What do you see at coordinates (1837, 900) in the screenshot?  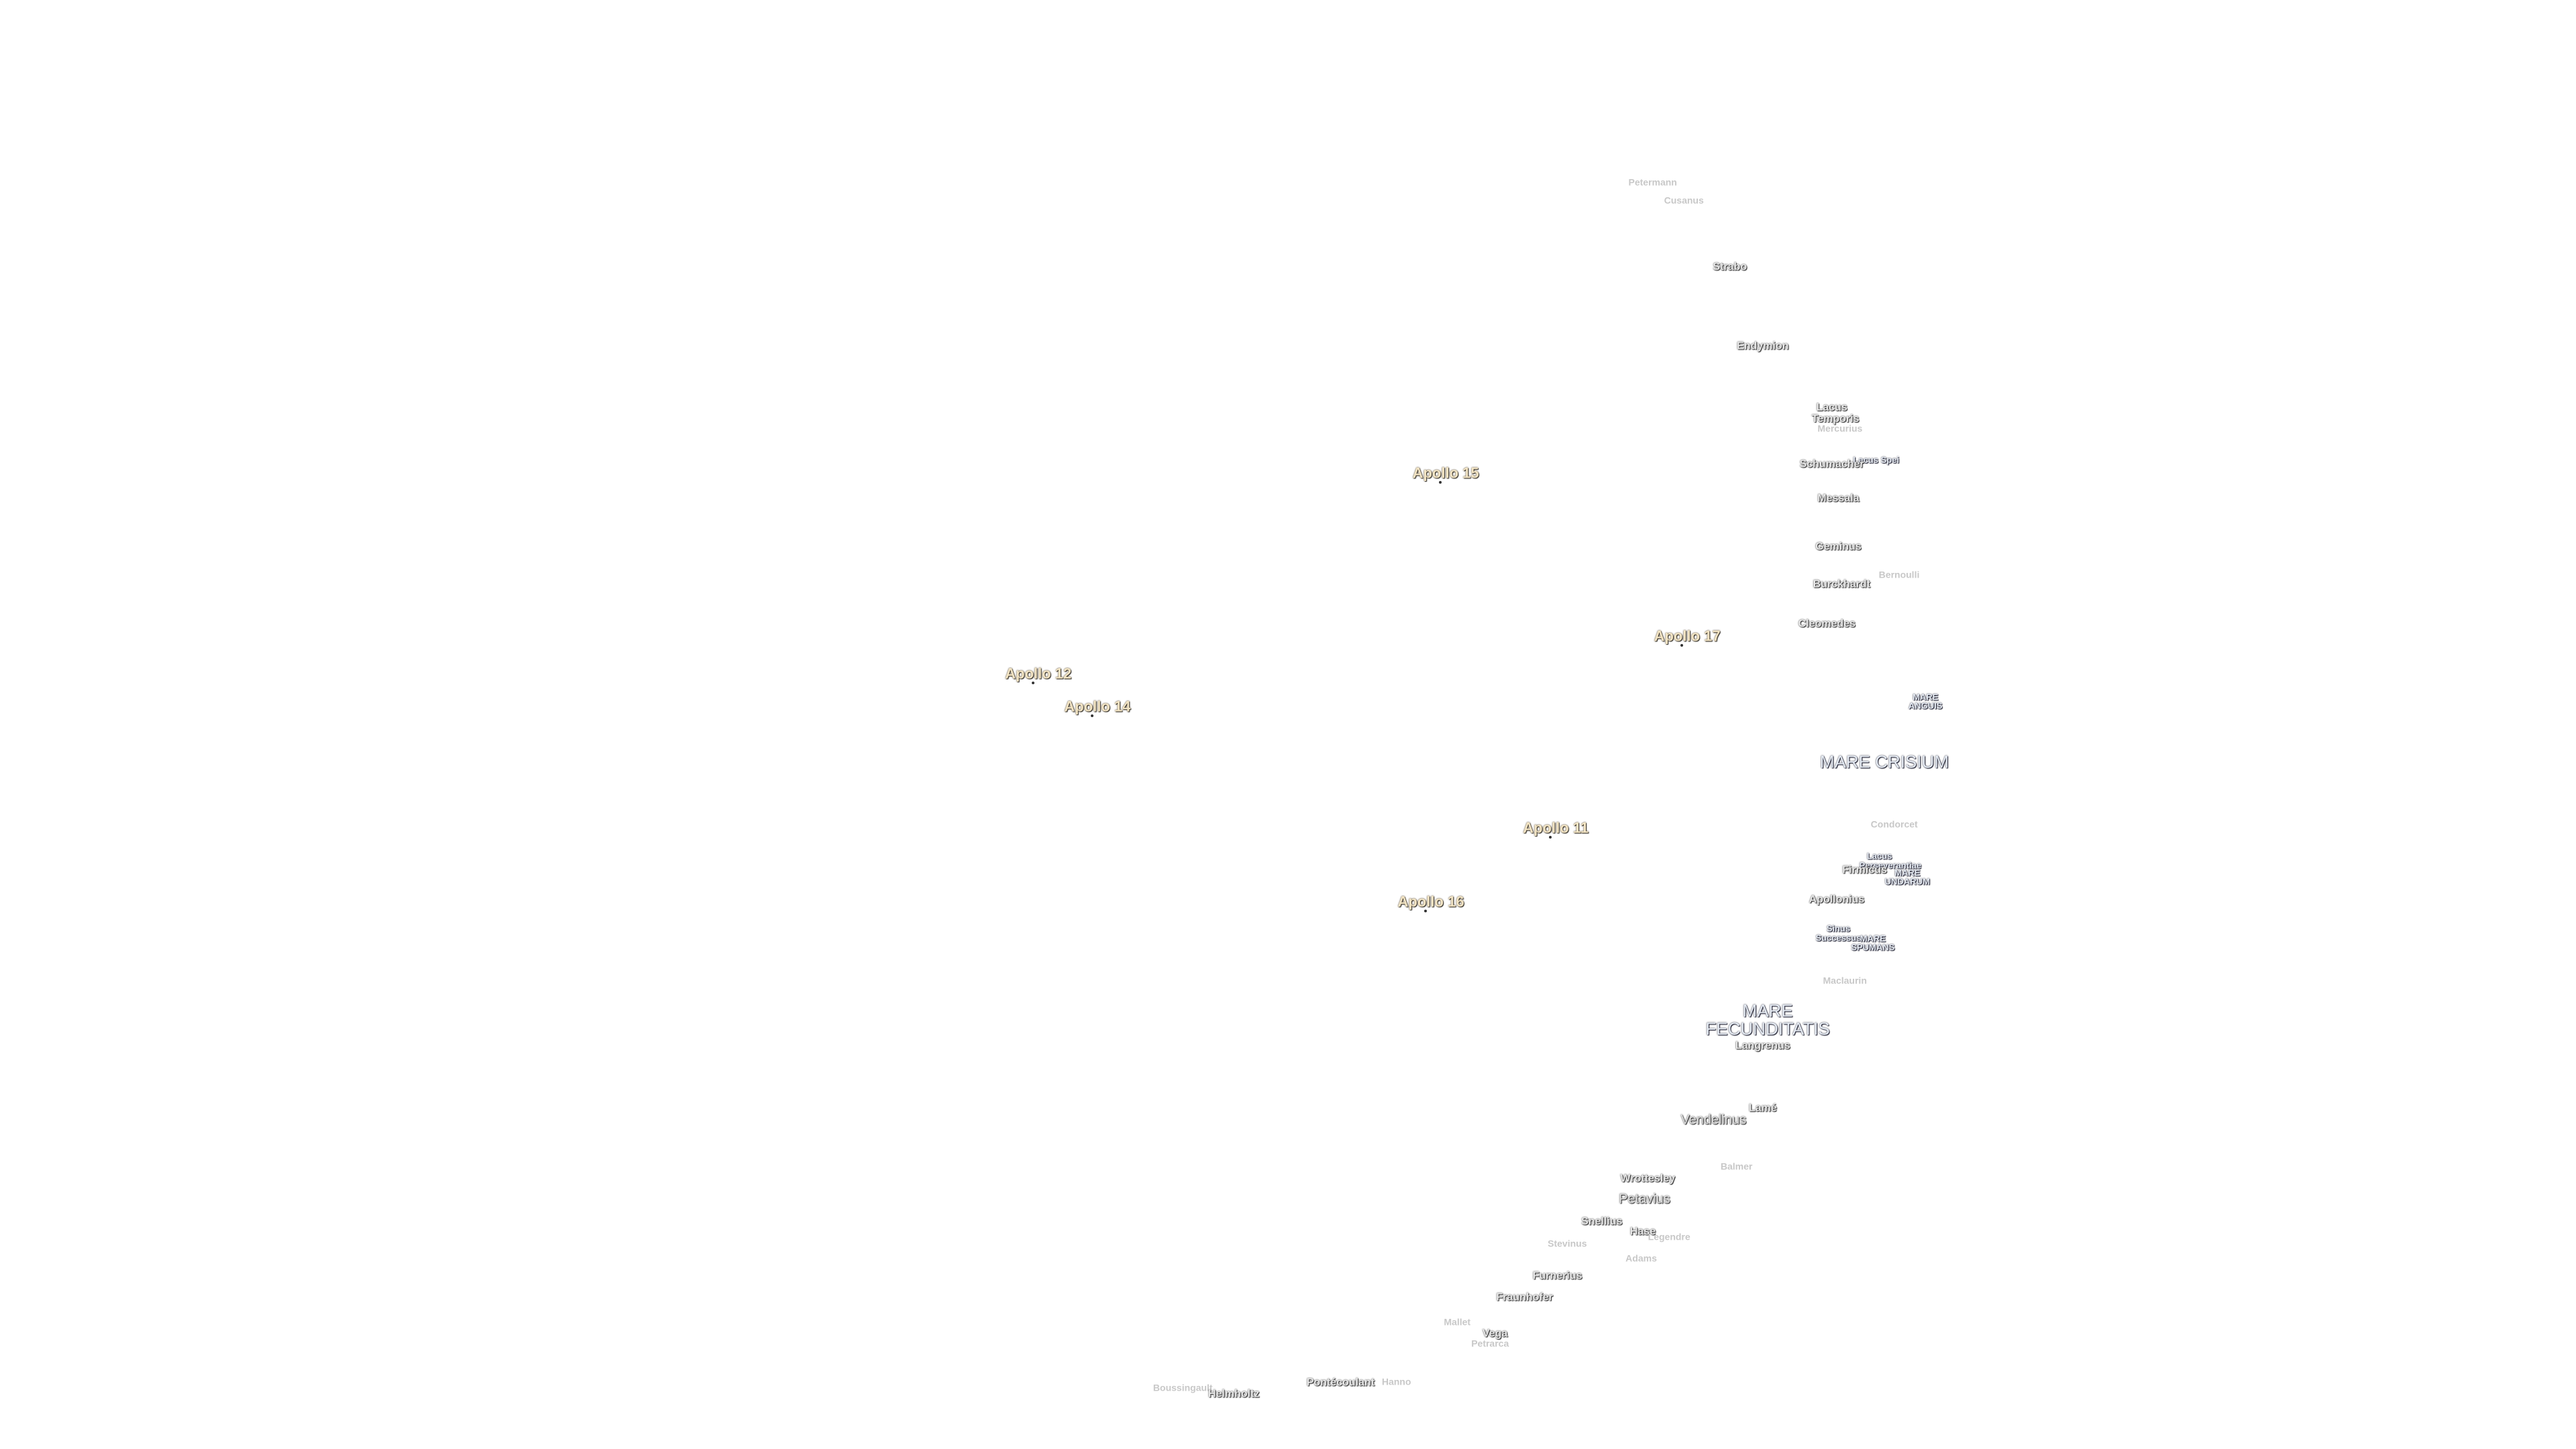 I see `feature-label: Apollonius` at bounding box center [1837, 900].